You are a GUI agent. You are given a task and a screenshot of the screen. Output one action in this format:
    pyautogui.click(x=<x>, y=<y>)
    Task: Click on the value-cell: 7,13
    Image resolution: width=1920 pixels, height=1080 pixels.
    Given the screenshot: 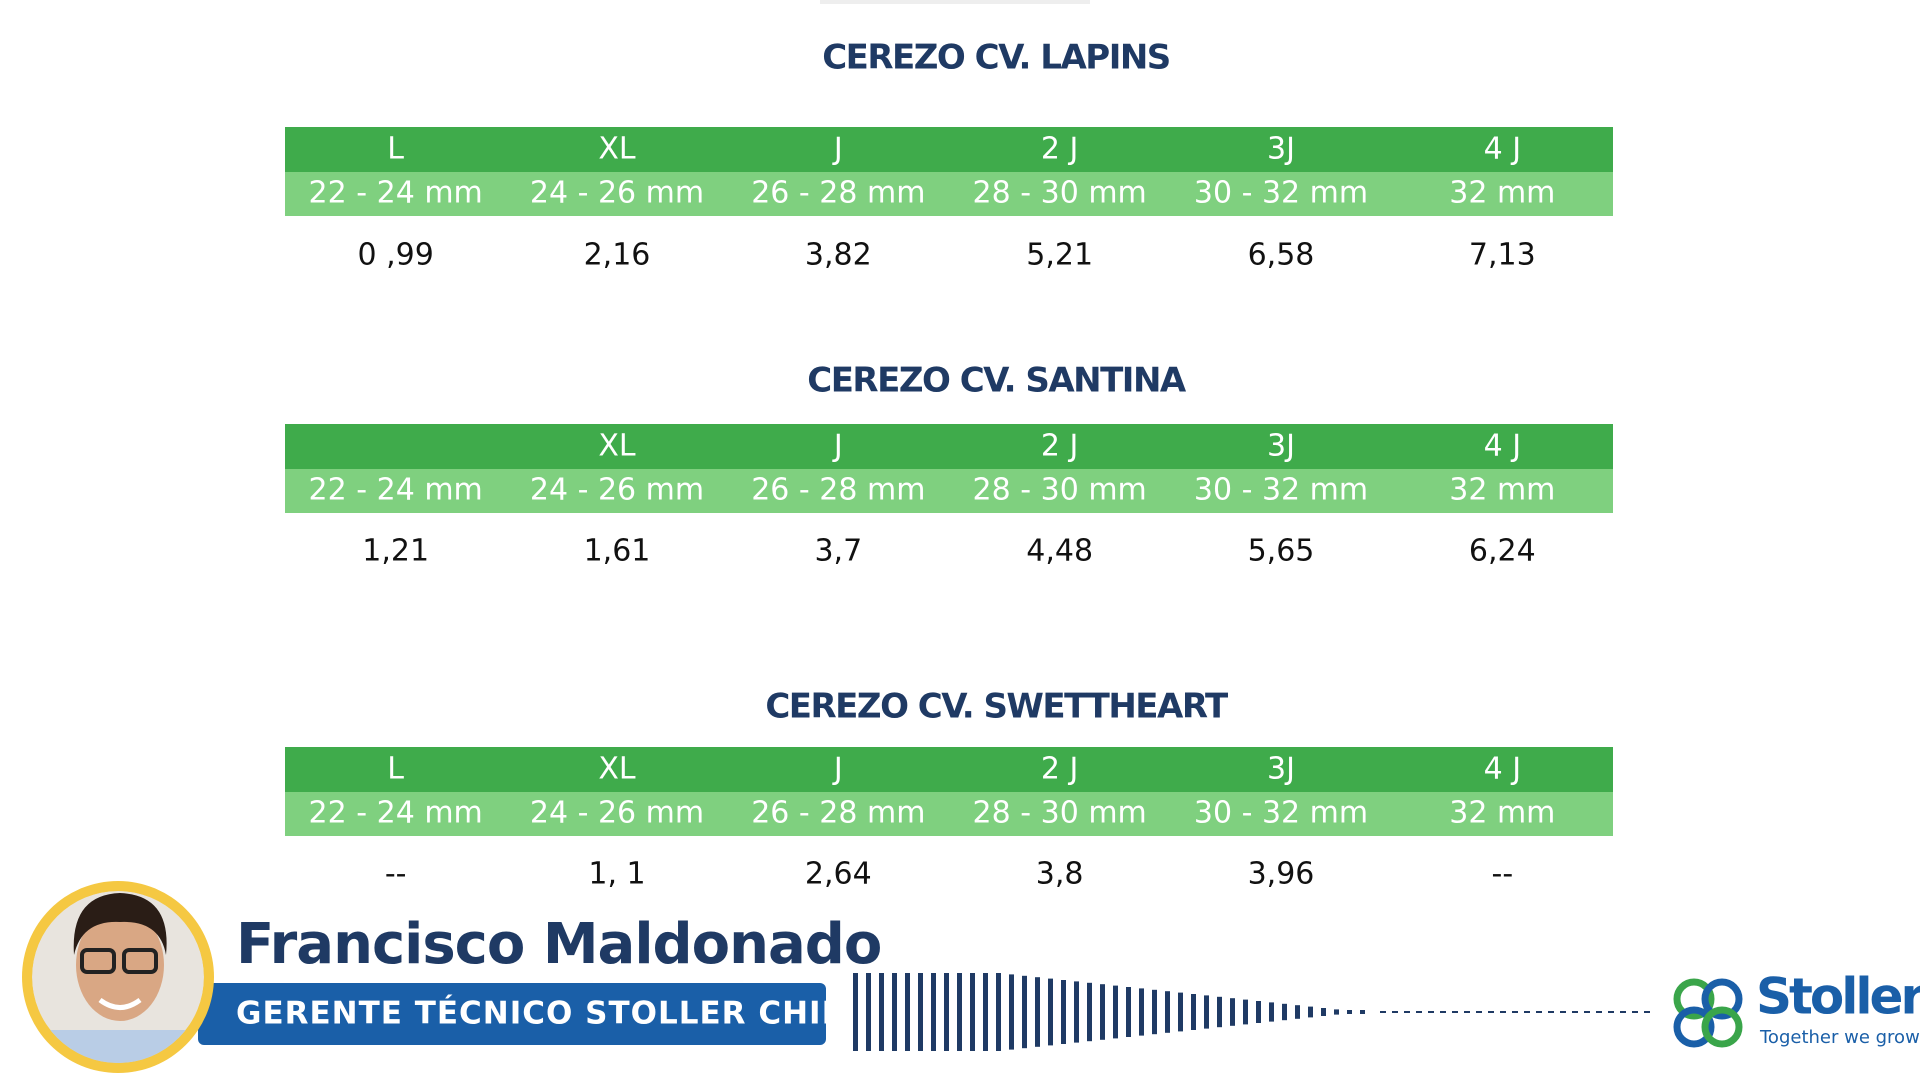 What is the action you would take?
    pyautogui.click(x=1502, y=255)
    